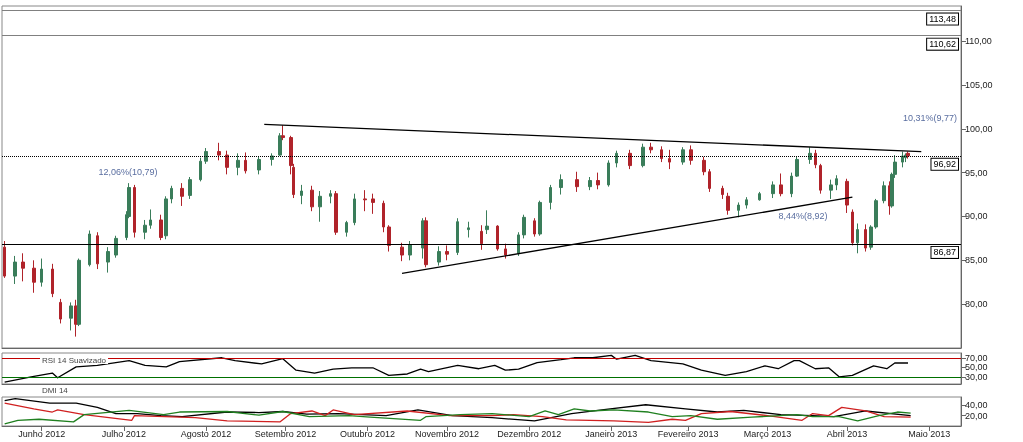 The height and width of the screenshot is (442, 1023). I want to click on y-tick-label: 85,00, so click(976, 260).